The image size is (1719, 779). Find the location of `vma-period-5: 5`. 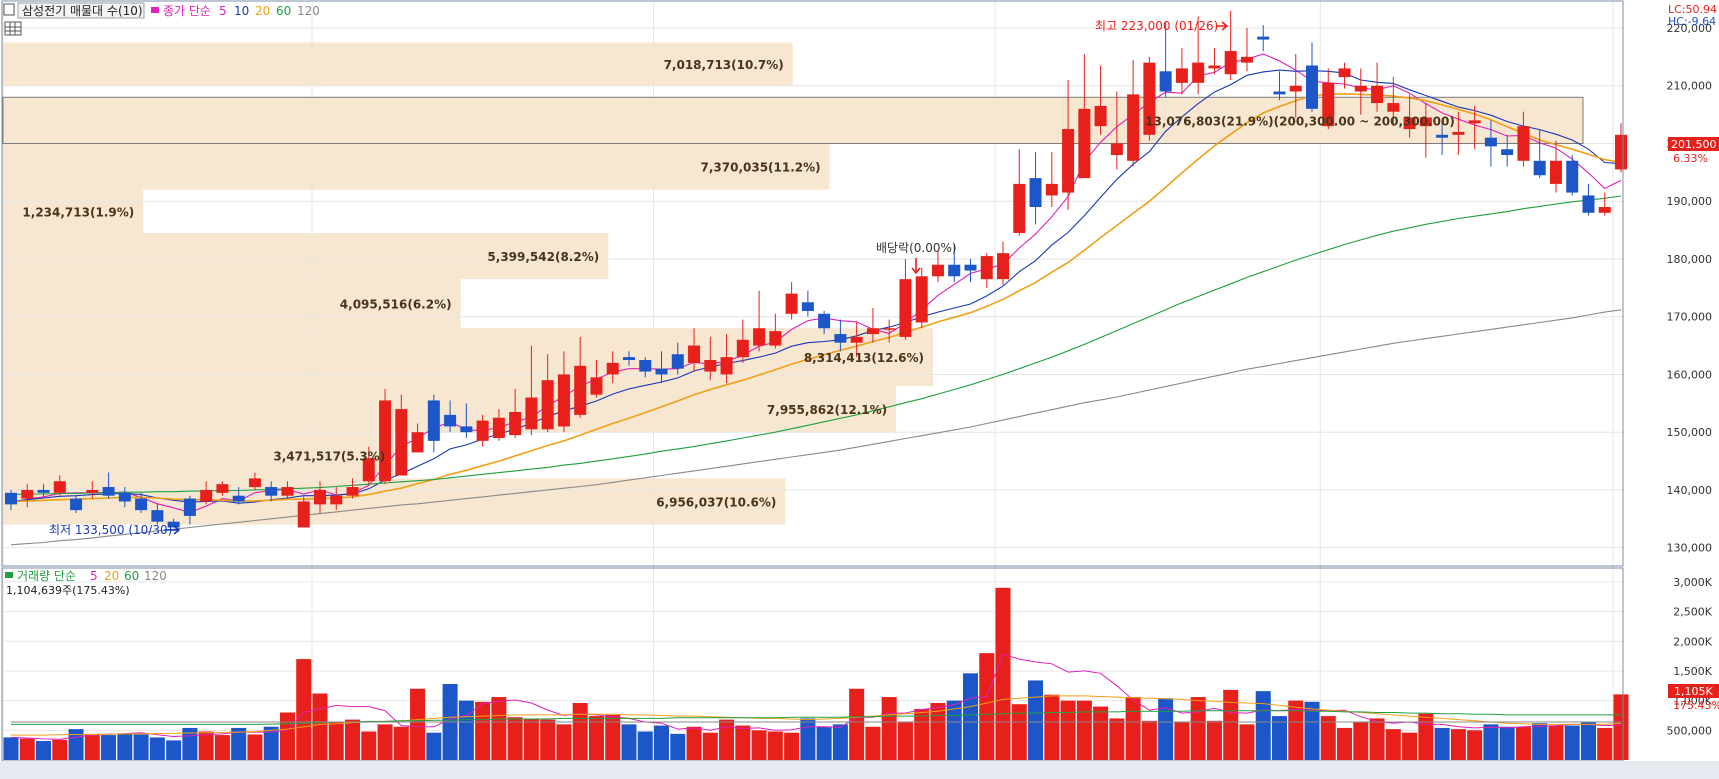

vma-period-5: 5 is located at coordinates (94, 576).